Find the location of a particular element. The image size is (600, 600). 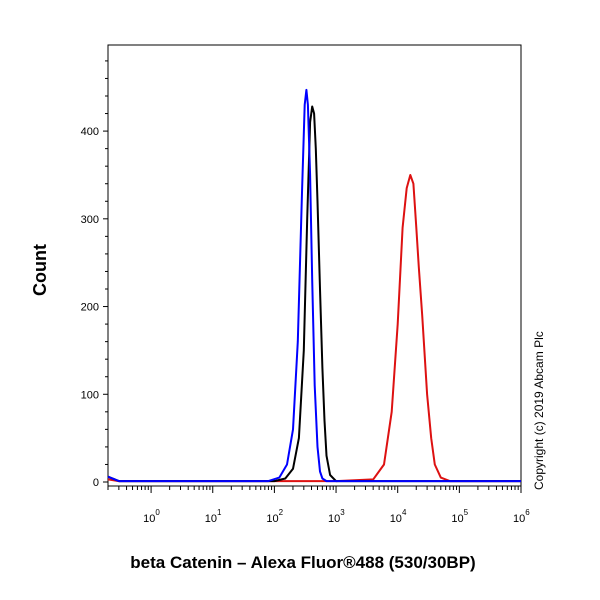

x-tick-label: 10⁴ is located at coordinates (398, 516).